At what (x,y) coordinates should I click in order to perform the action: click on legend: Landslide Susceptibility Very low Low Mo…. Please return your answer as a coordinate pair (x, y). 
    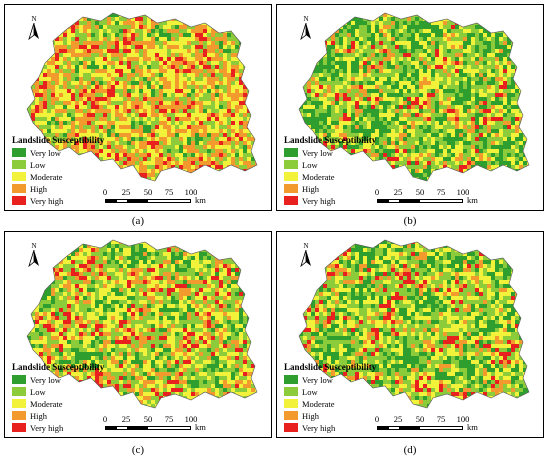
    Looking at the image, I should click on (58, 170).